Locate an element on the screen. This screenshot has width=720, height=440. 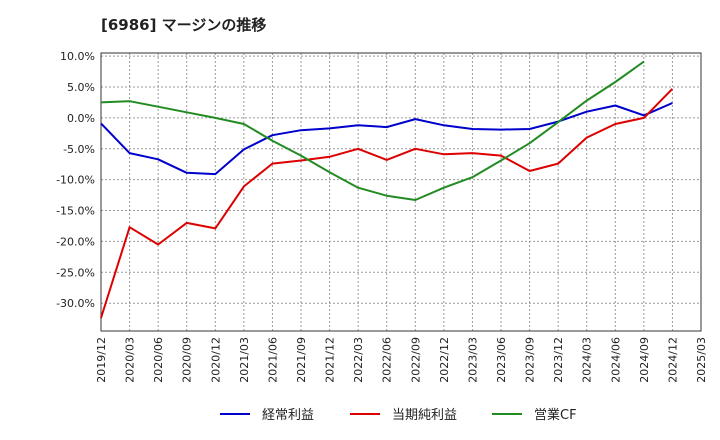
y-tick-label: 5.0% is located at coordinates (81, 87).